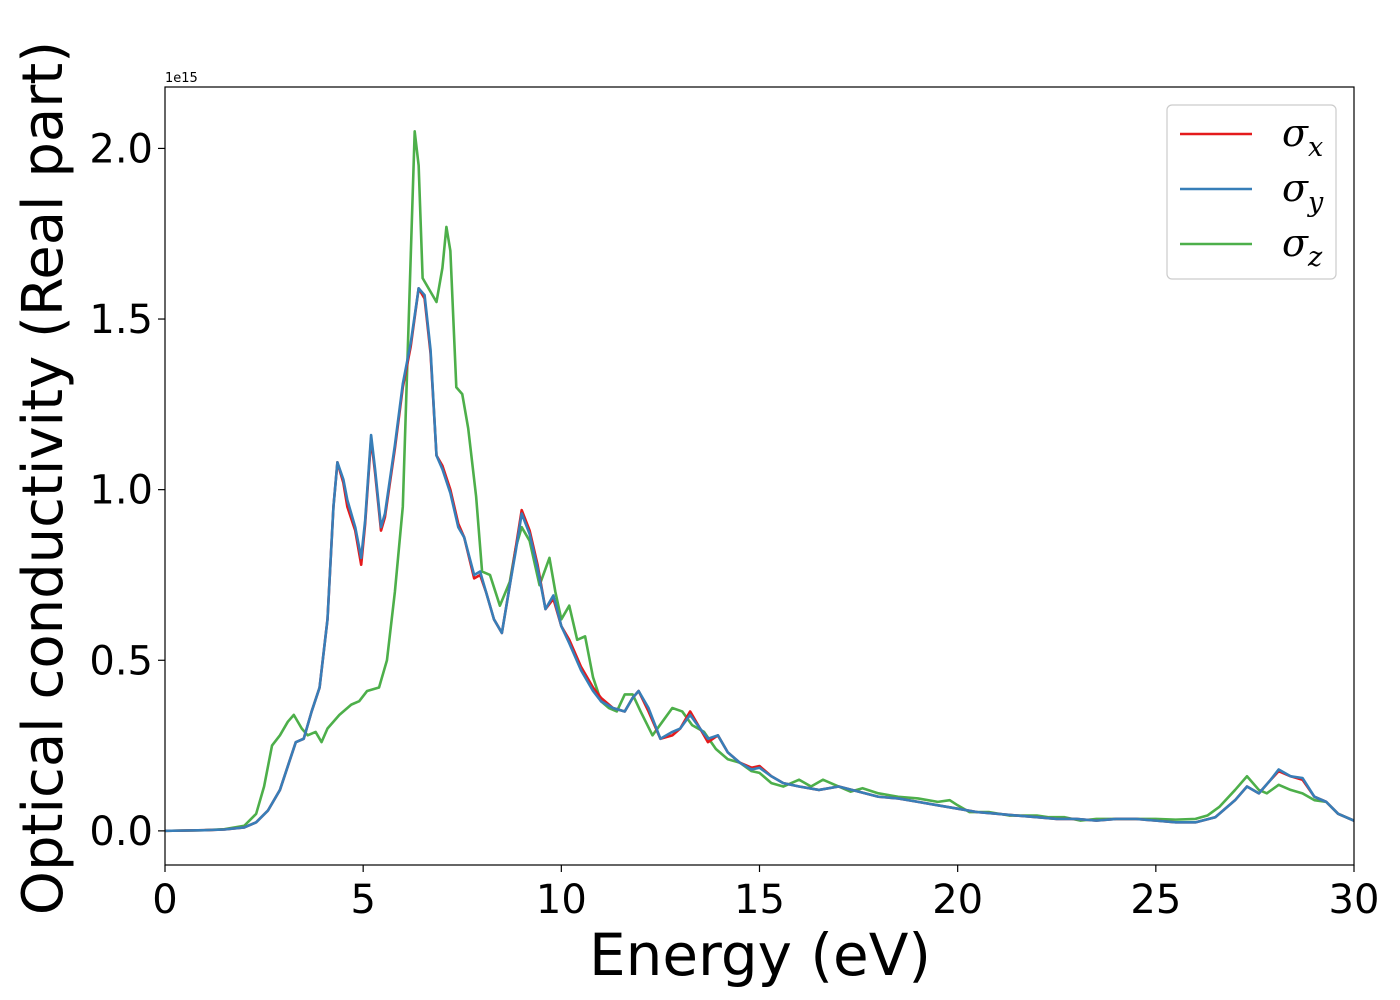 The height and width of the screenshot is (1000, 1400). I want to click on x-tick-label: 5, so click(362, 900).